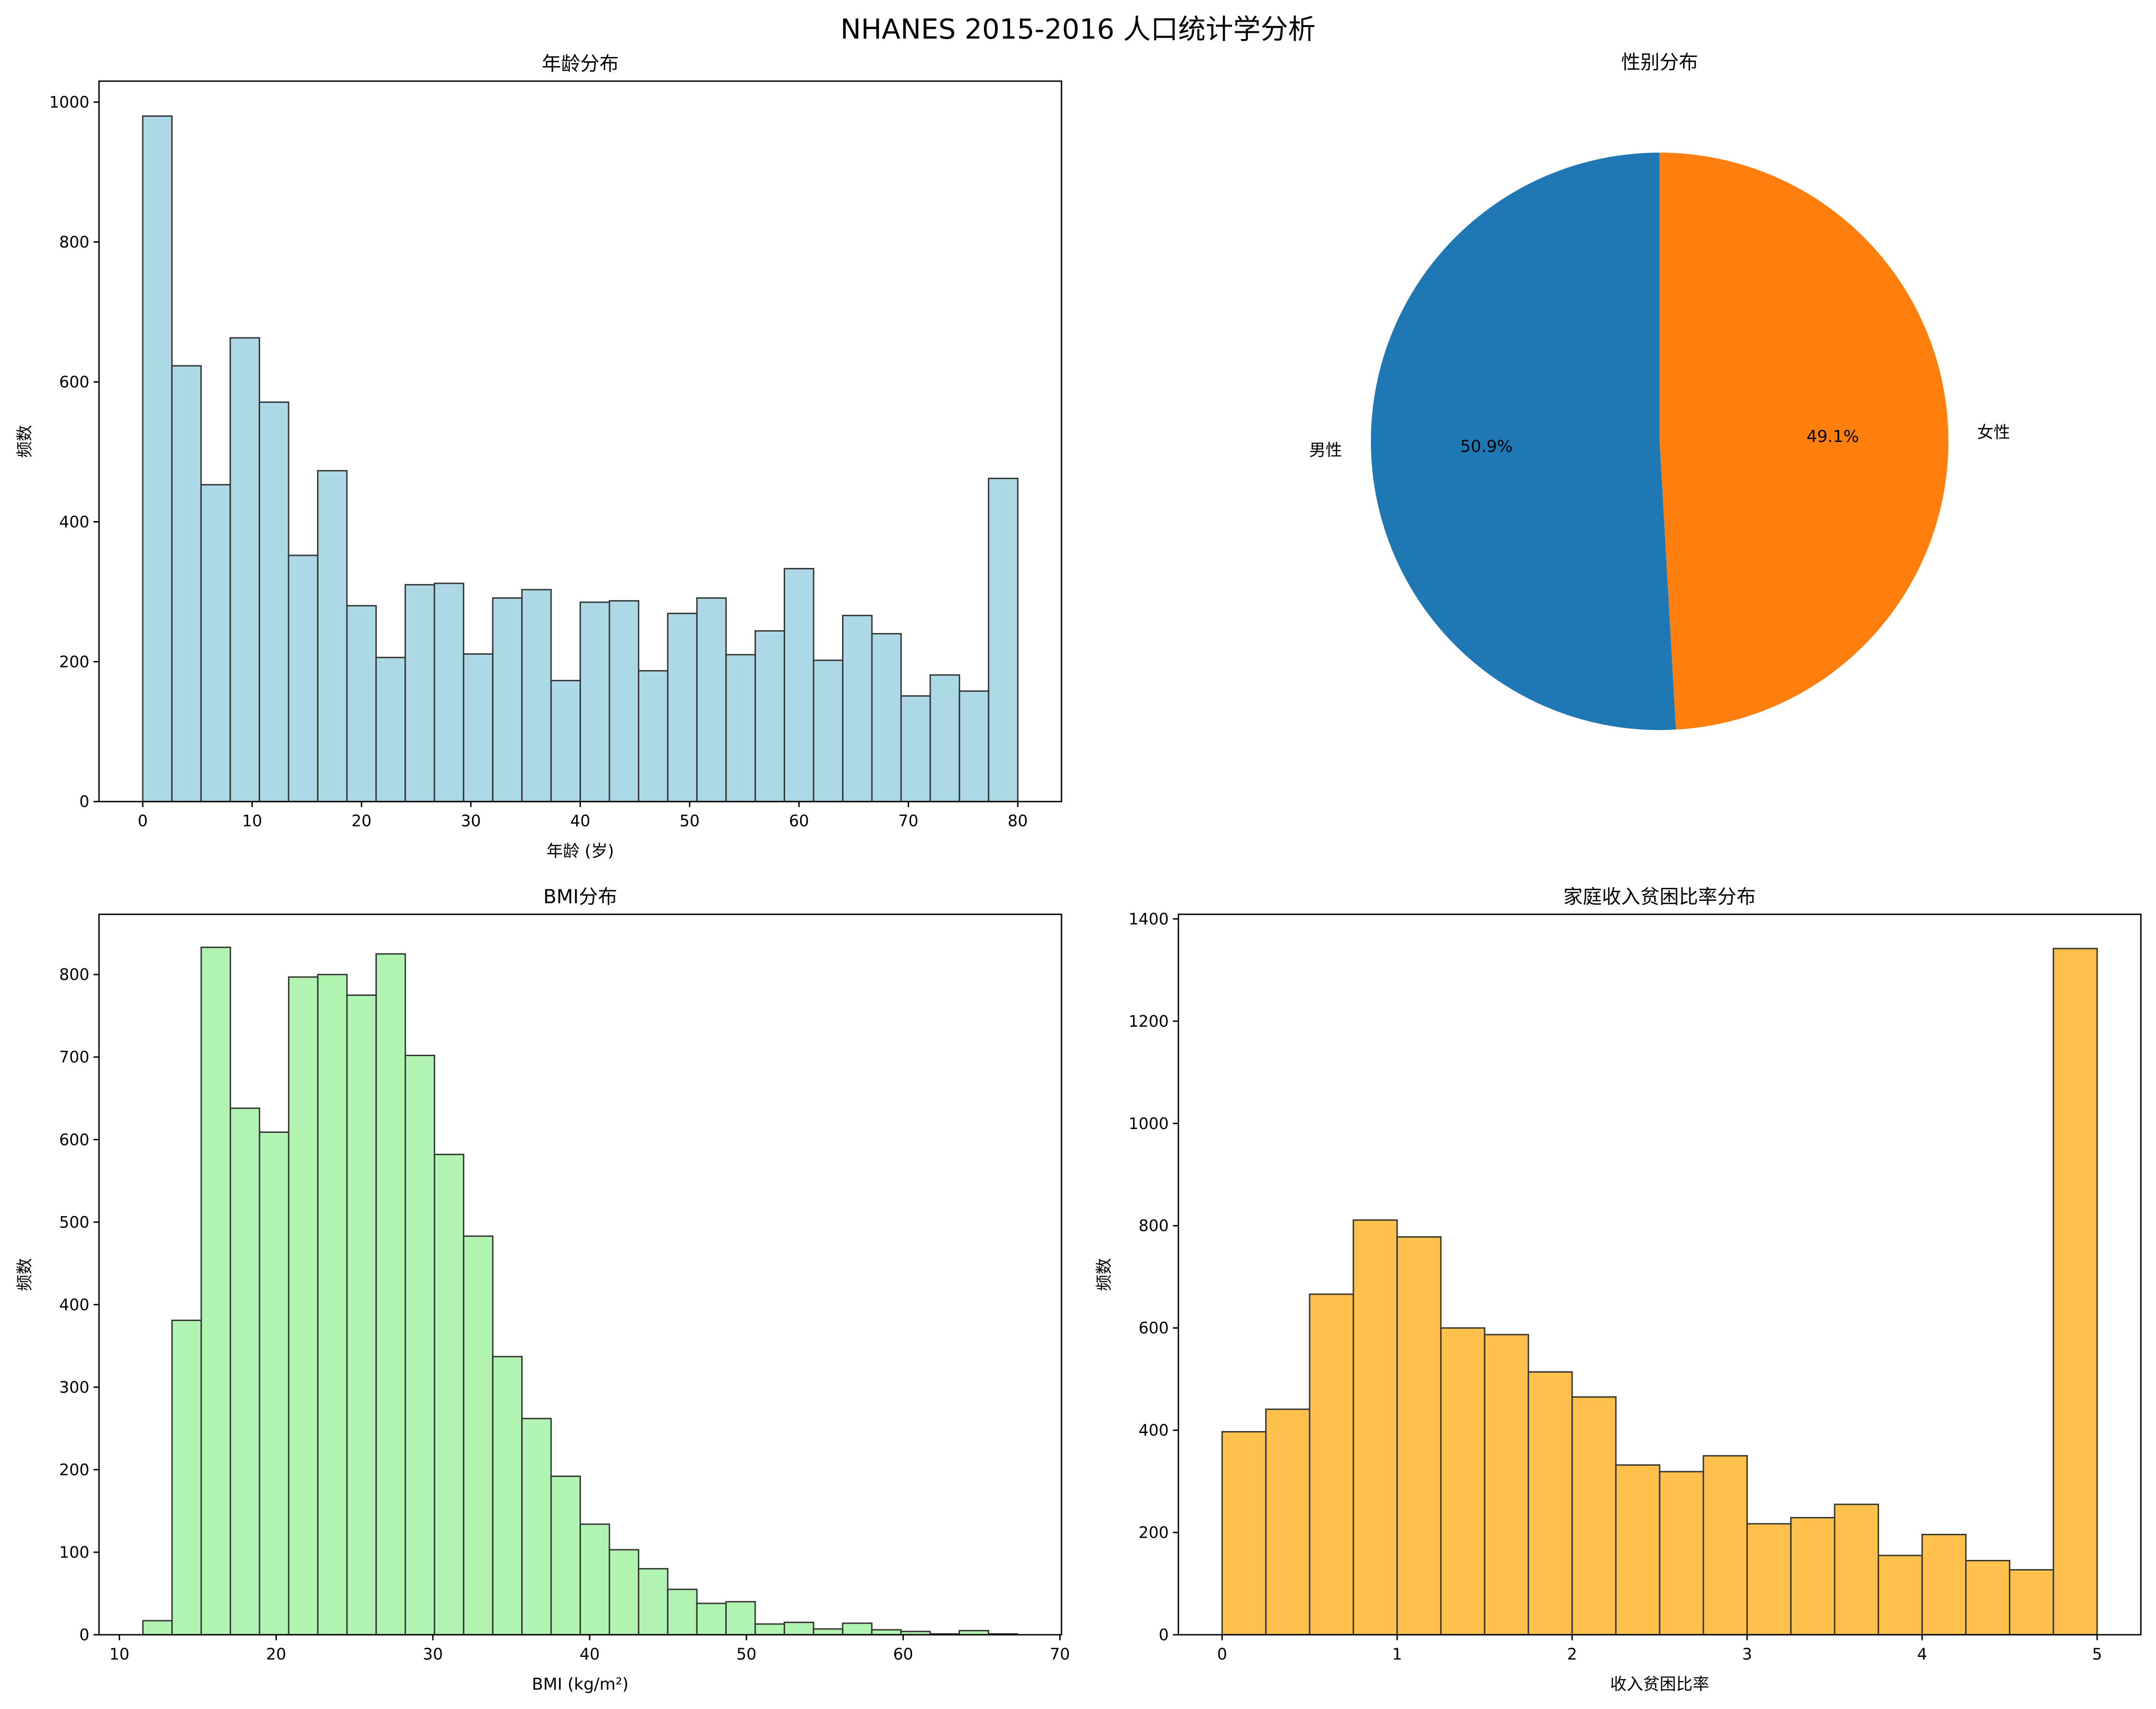  Describe the element at coordinates (74, 1222) in the screenshot. I see `y-tick-label: 500` at that location.